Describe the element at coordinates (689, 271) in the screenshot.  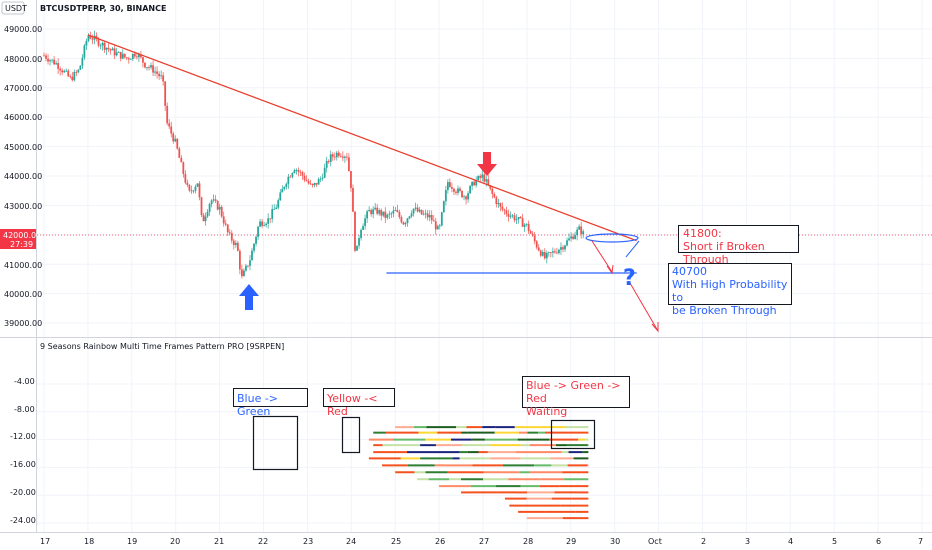
I see `callout-support-level: 40700` at that location.